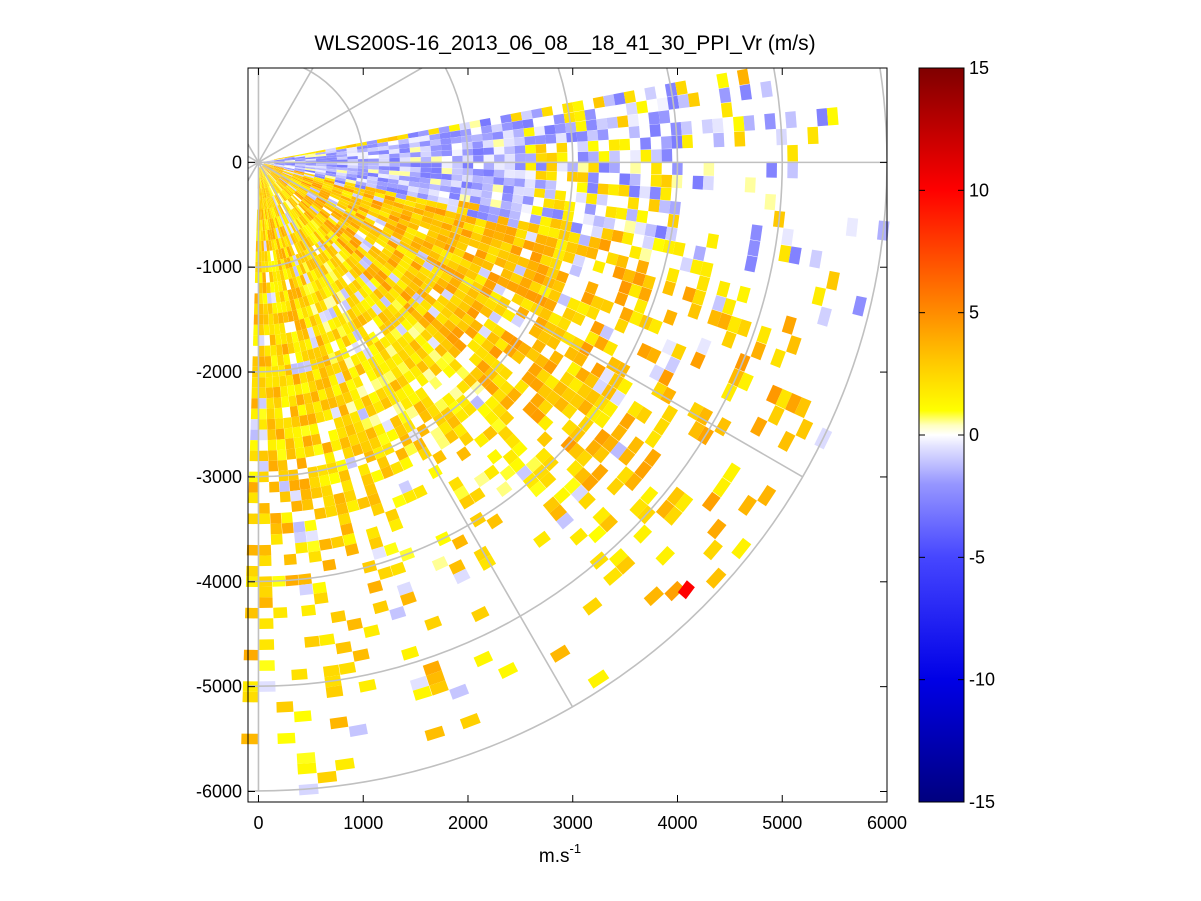  What do you see at coordinates (979, 190) in the screenshot?
I see `colorbar-tick-label: 10` at bounding box center [979, 190].